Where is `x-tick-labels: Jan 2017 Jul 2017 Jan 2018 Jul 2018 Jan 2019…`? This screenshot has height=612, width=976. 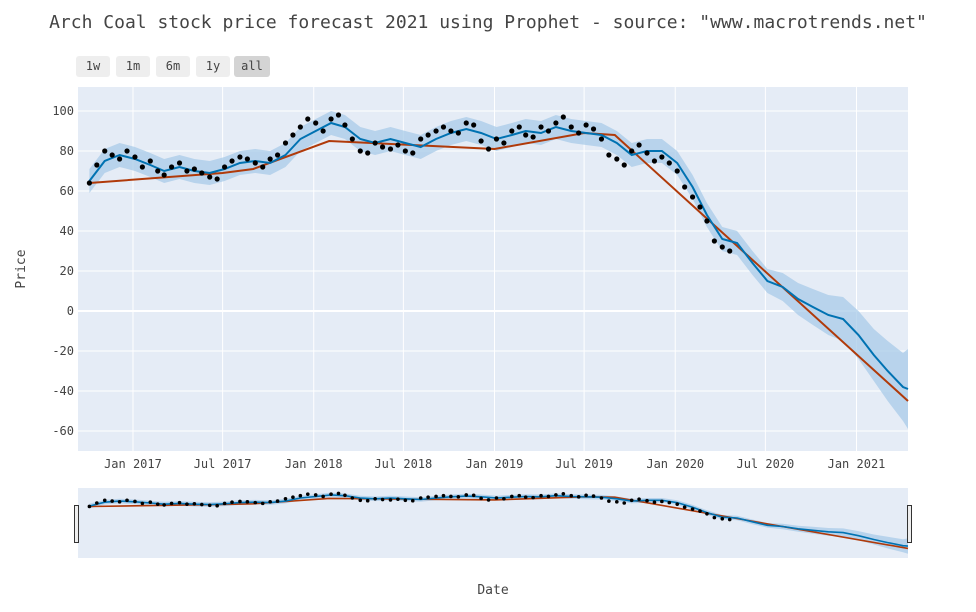
x-tick-labels: Jan 2017 Jul 2017 Jan 2018 Jul 2018 Jan 2019… is located at coordinates (494, 464).